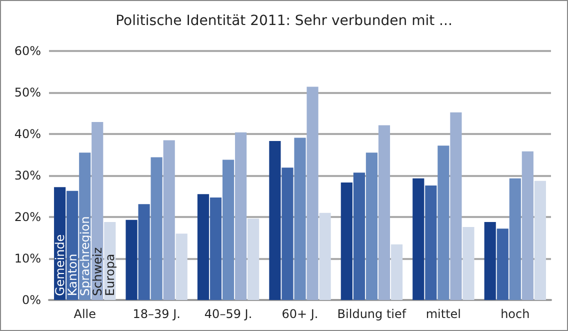 The image size is (568, 331). I want to click on y-tick-label: 20%, so click(27, 217).